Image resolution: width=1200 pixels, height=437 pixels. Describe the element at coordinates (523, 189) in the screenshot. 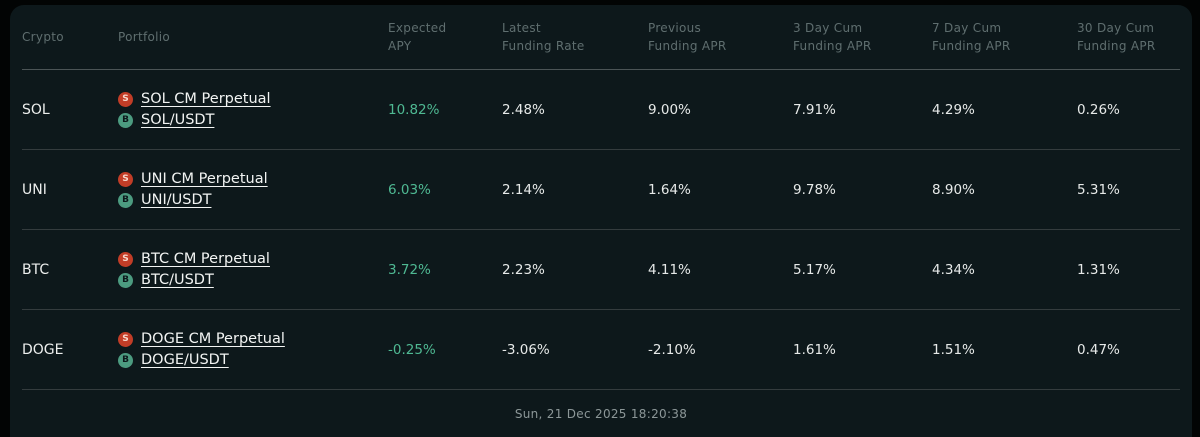

I see `latest-funding-rate-value: 2.14%` at that location.